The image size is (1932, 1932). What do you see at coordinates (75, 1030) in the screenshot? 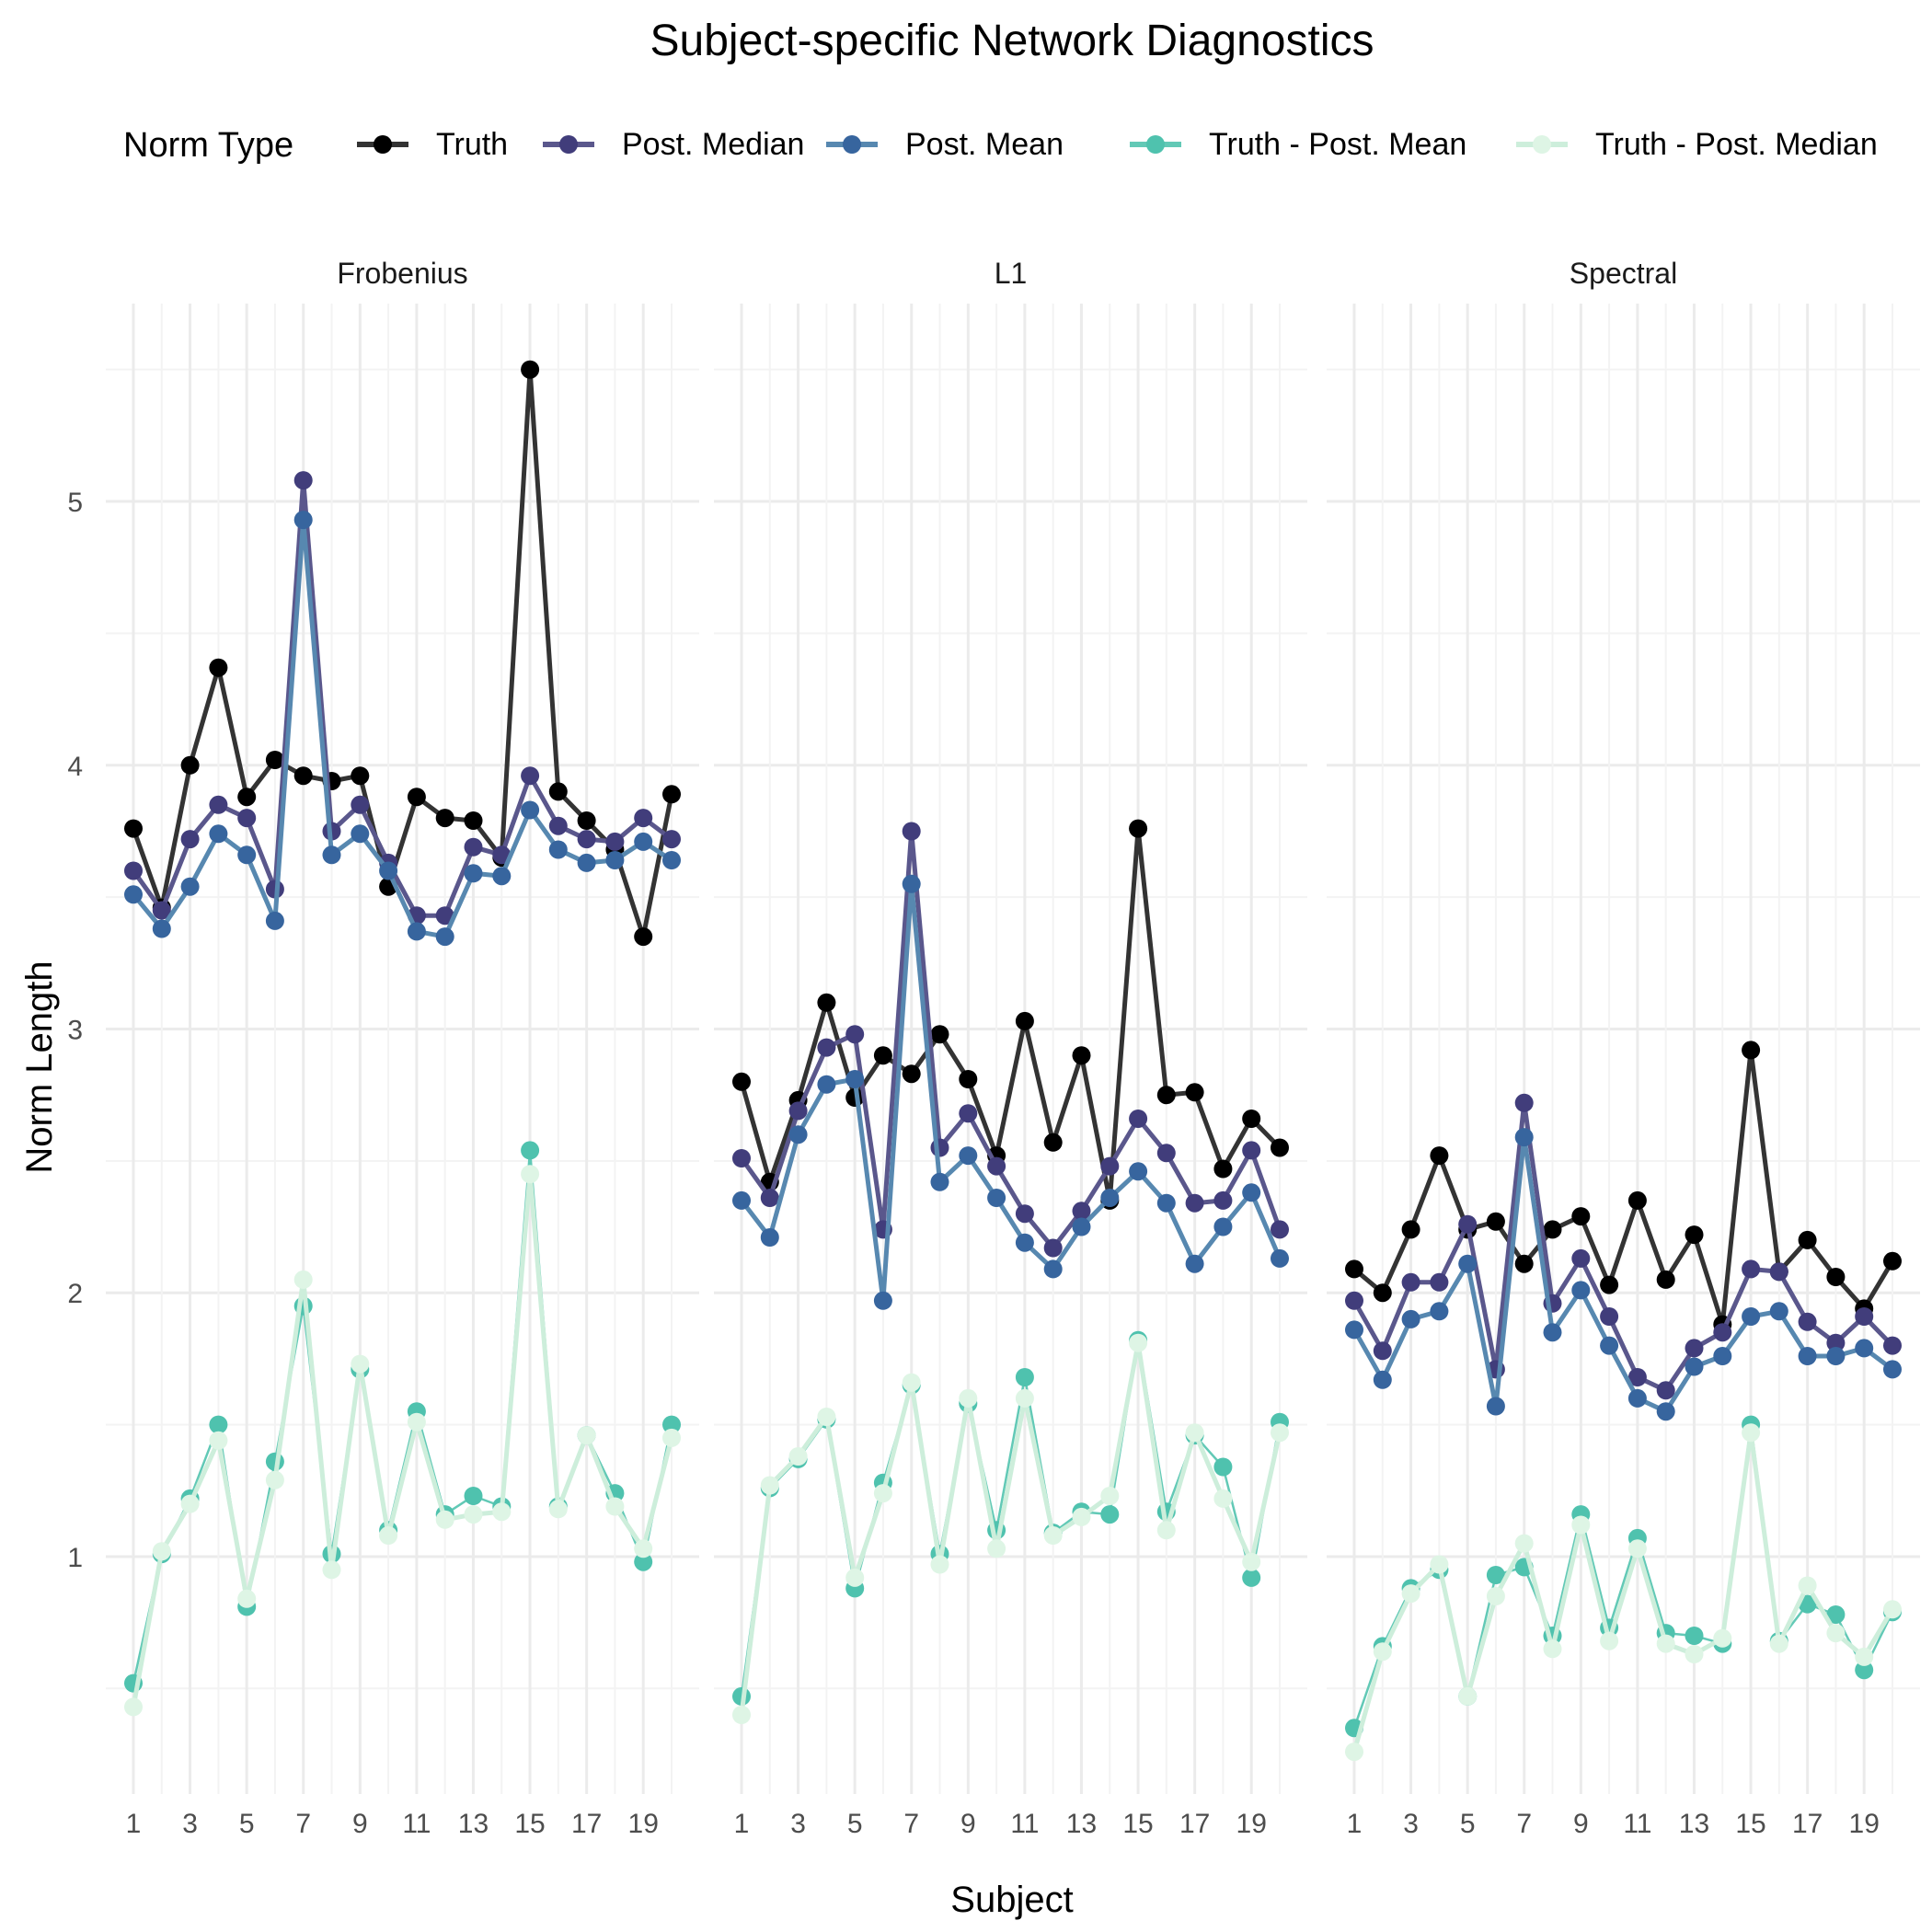
I see `y-tick-label: 3` at bounding box center [75, 1030].